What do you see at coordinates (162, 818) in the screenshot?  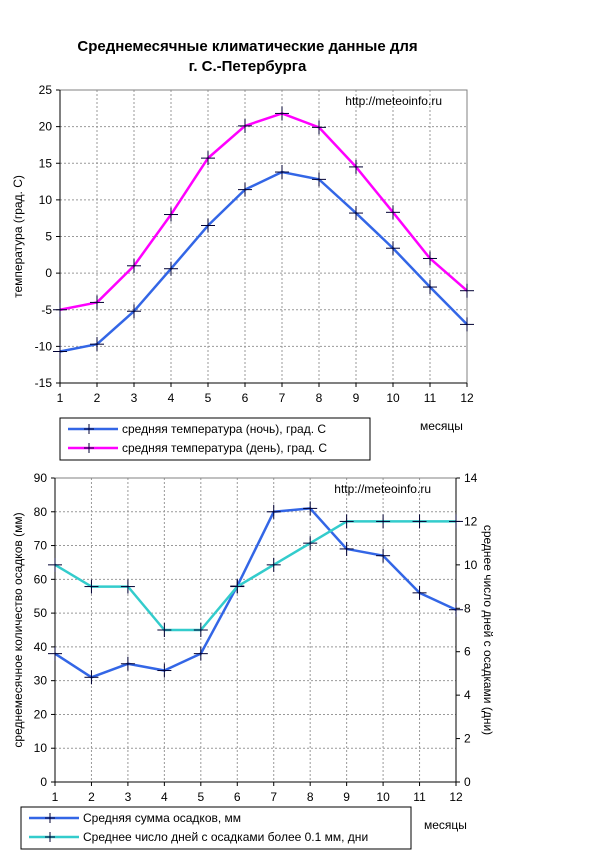 I see `legend-label: Средняя сумма осадков, мм` at bounding box center [162, 818].